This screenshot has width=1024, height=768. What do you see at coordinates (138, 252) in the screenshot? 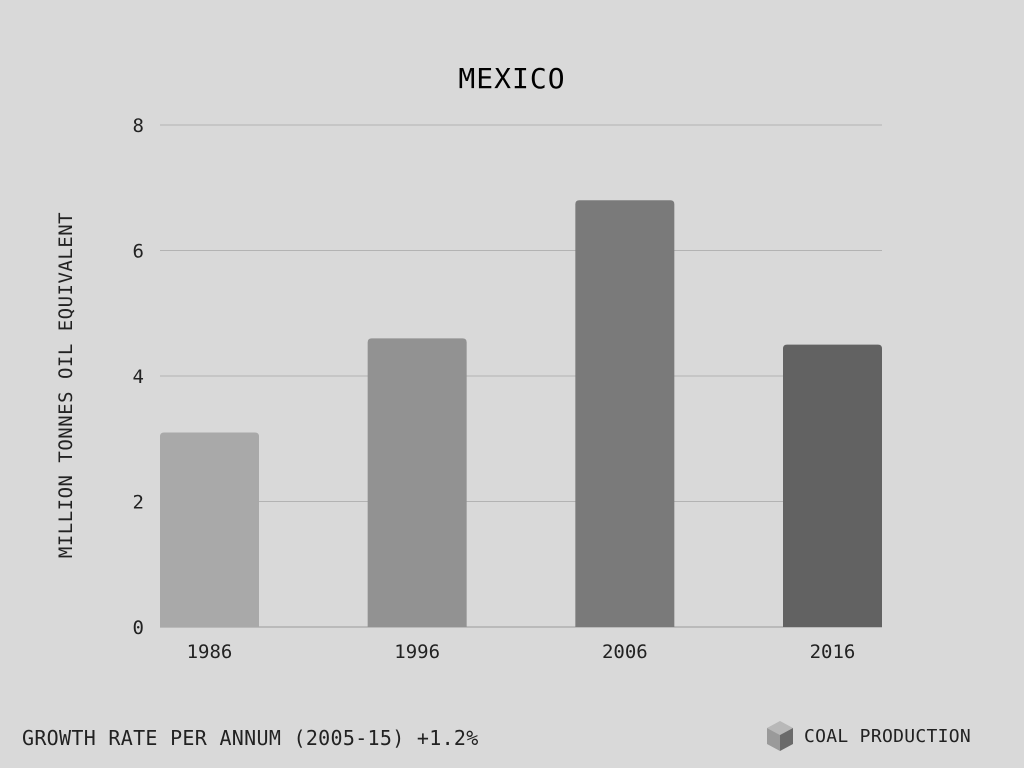
I see `y-tick-label: 6` at bounding box center [138, 252].